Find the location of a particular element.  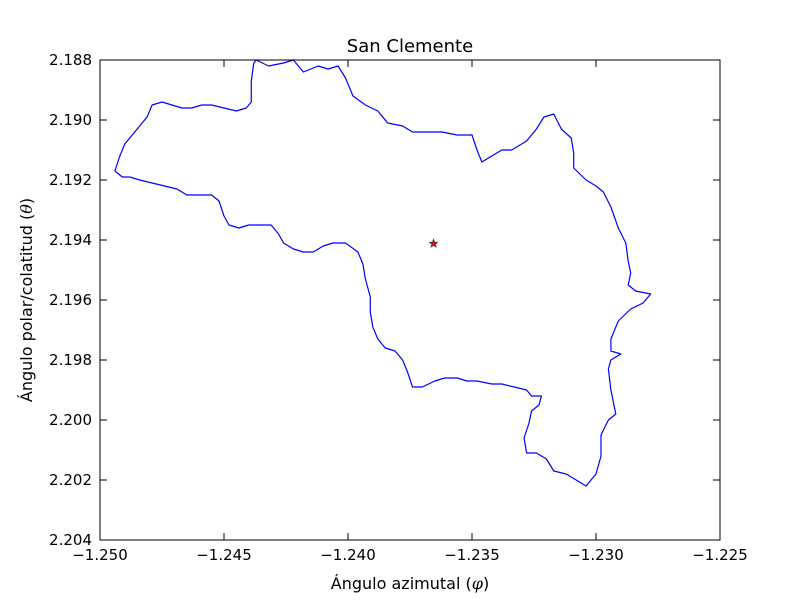

x-axis-label-close: ) is located at coordinates (486, 583).